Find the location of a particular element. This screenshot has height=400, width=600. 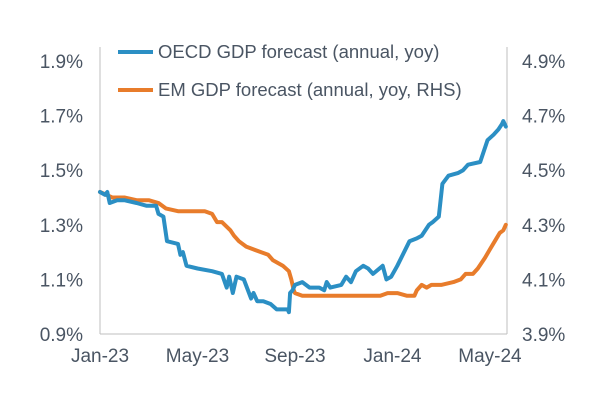

right-y-tick-label: 3.9% is located at coordinates (543, 335).